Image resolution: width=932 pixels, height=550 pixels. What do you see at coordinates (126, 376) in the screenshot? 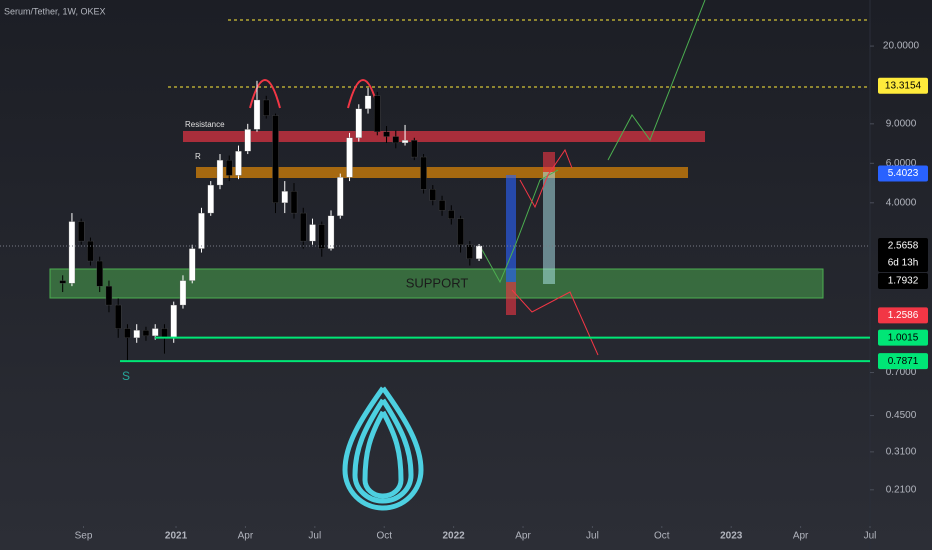
I see `annotation: S` at bounding box center [126, 376].